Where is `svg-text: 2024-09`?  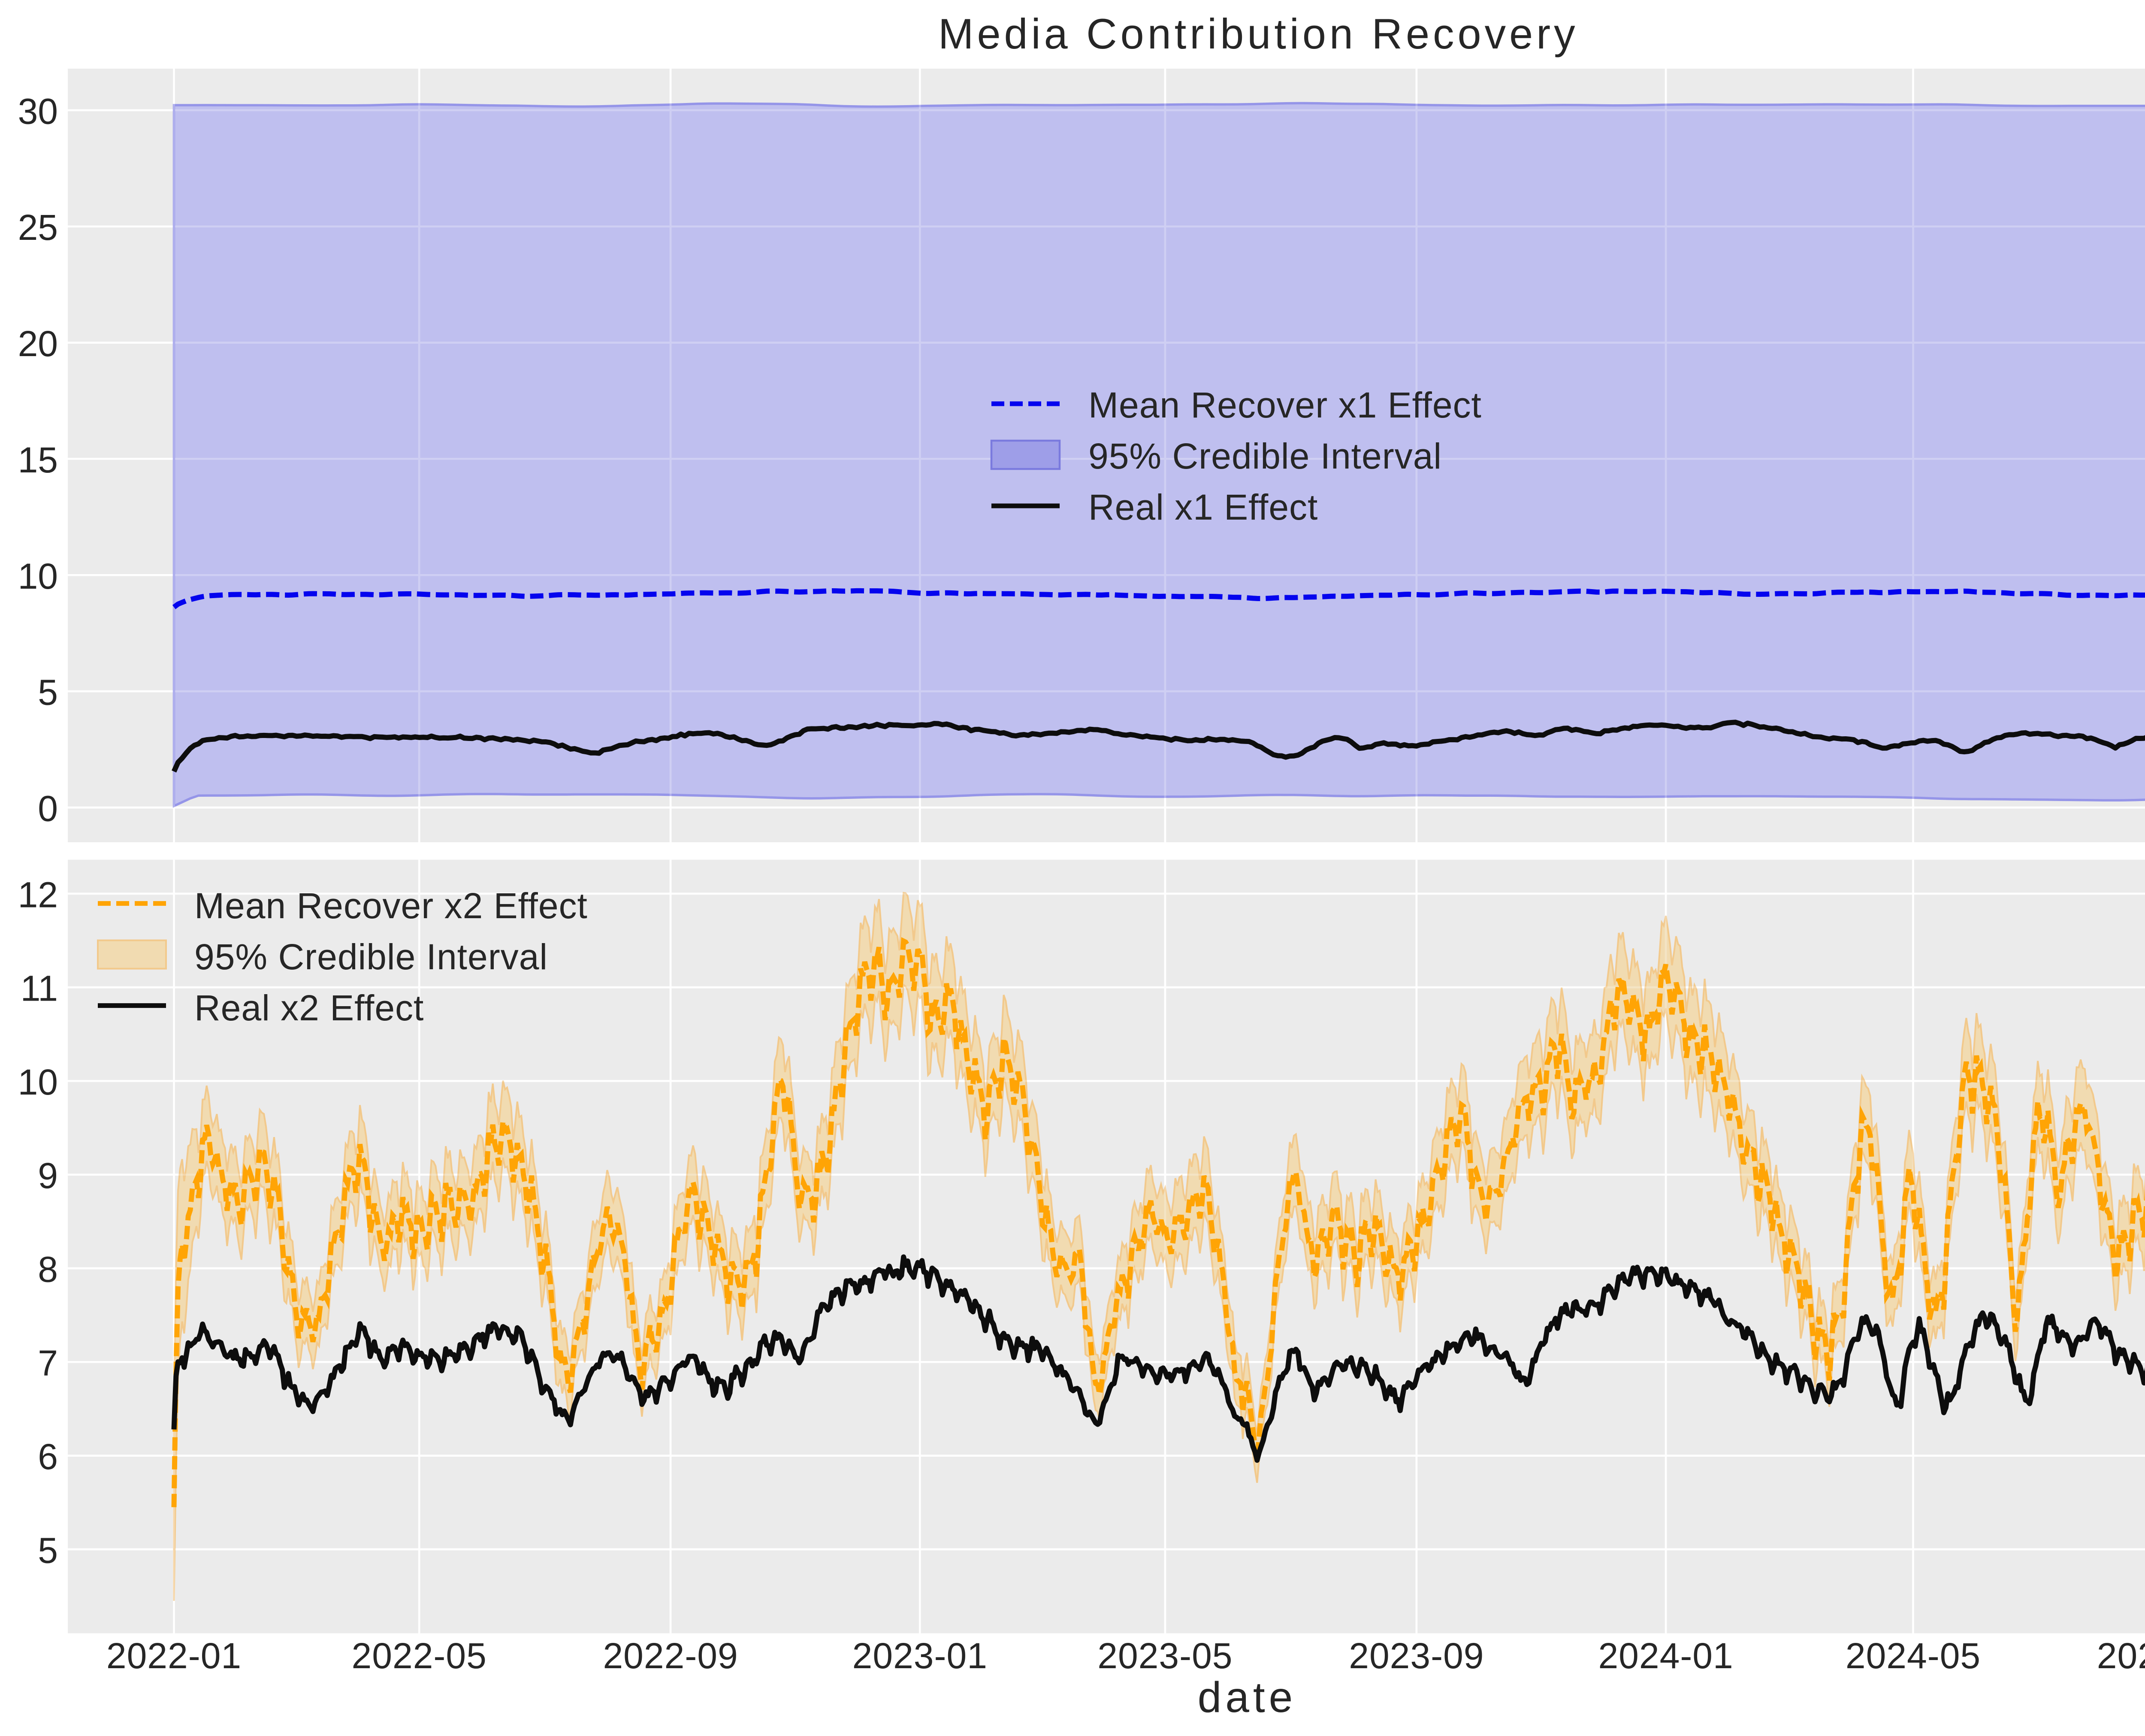 svg-text: 2024-09 is located at coordinates (2121, 1656).